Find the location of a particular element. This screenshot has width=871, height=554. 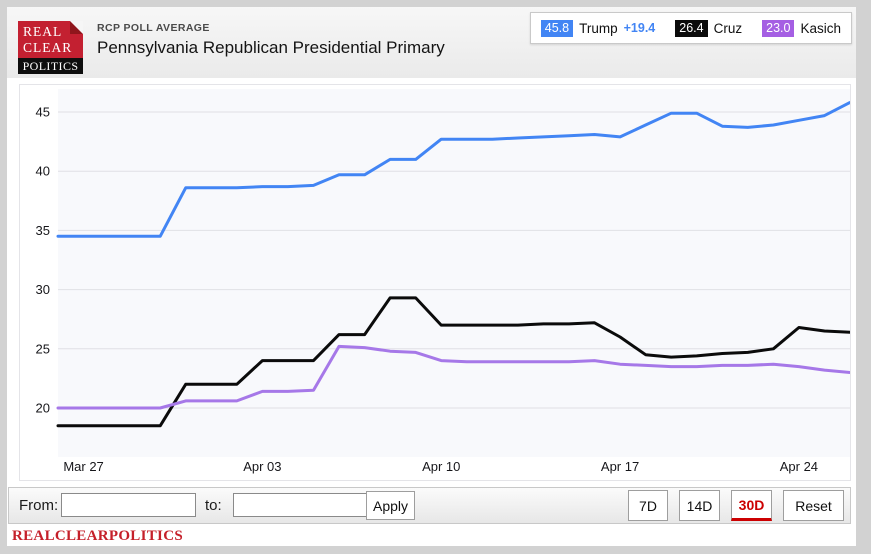

trump-label: Trump is located at coordinates (598, 28).